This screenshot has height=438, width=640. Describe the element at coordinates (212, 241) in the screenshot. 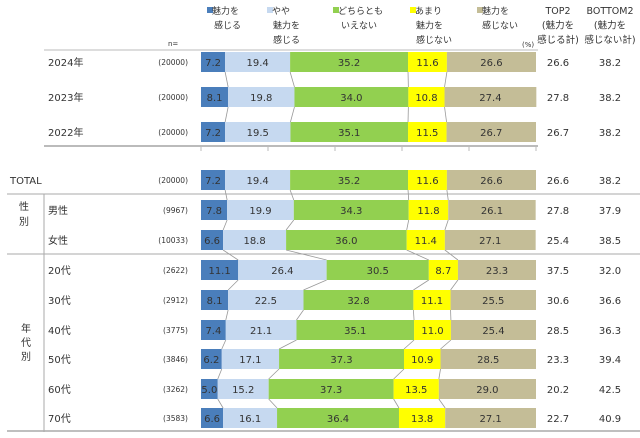

I see `bar-value: 6.6` at that location.